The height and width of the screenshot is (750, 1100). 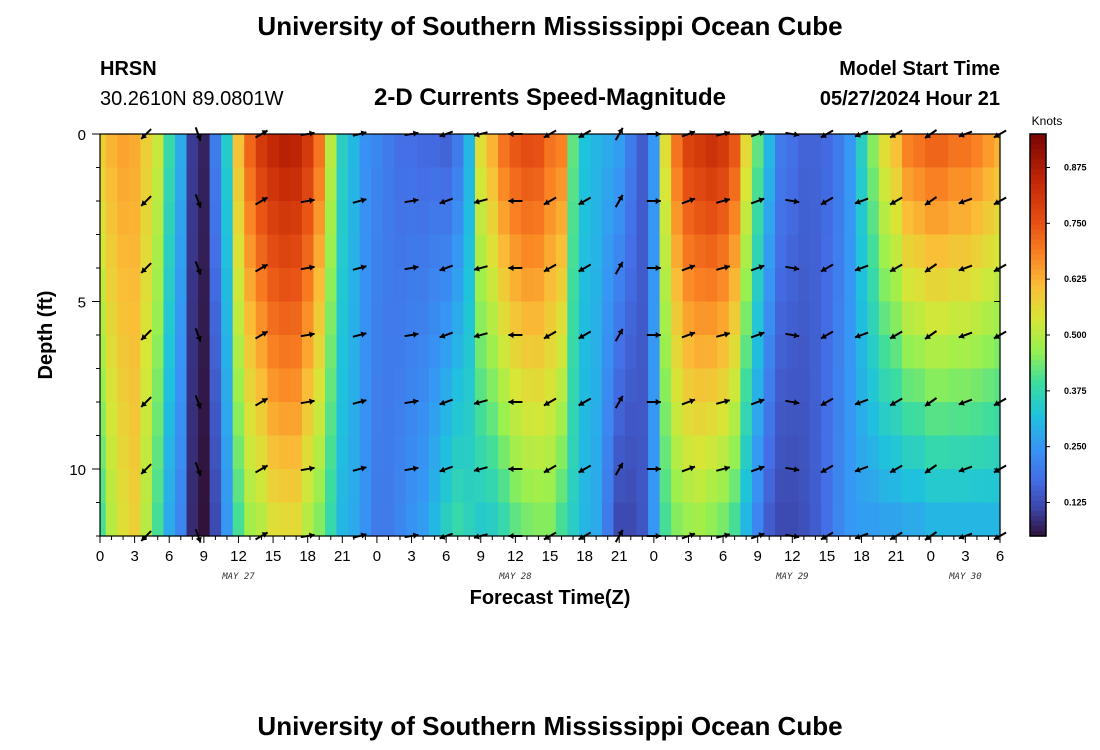 What do you see at coordinates (688, 556) in the screenshot?
I see `x-tick-label: 3` at bounding box center [688, 556].